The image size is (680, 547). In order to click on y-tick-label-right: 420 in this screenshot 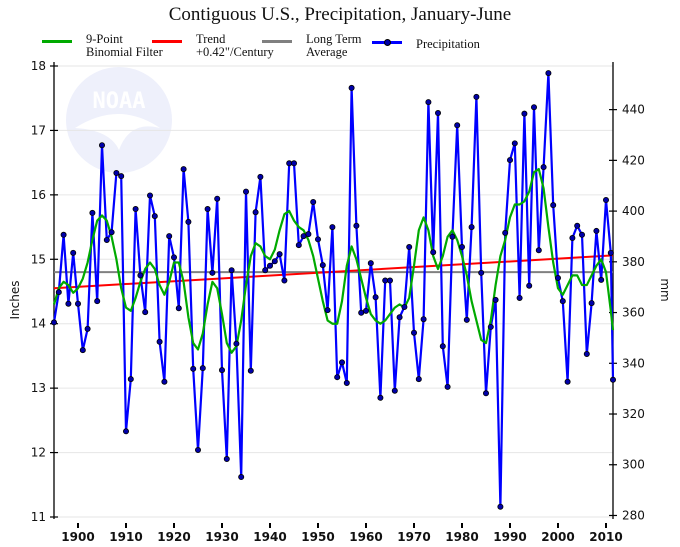, I will do `click(633, 160)`.